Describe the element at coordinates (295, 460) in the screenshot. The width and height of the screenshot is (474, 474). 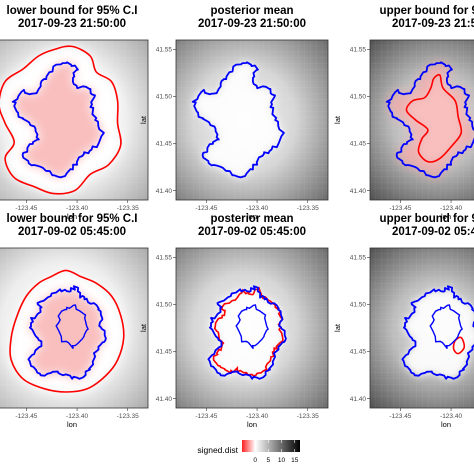
I see `colorbar-tick-label: 15` at that location.